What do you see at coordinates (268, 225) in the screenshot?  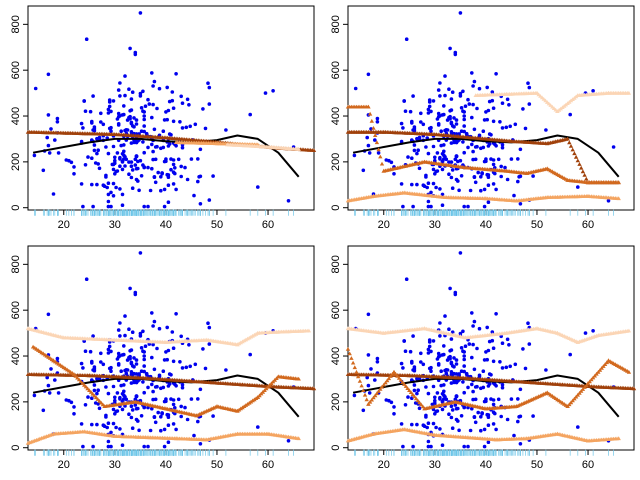 I see `x-tick-label: 60` at bounding box center [268, 225].